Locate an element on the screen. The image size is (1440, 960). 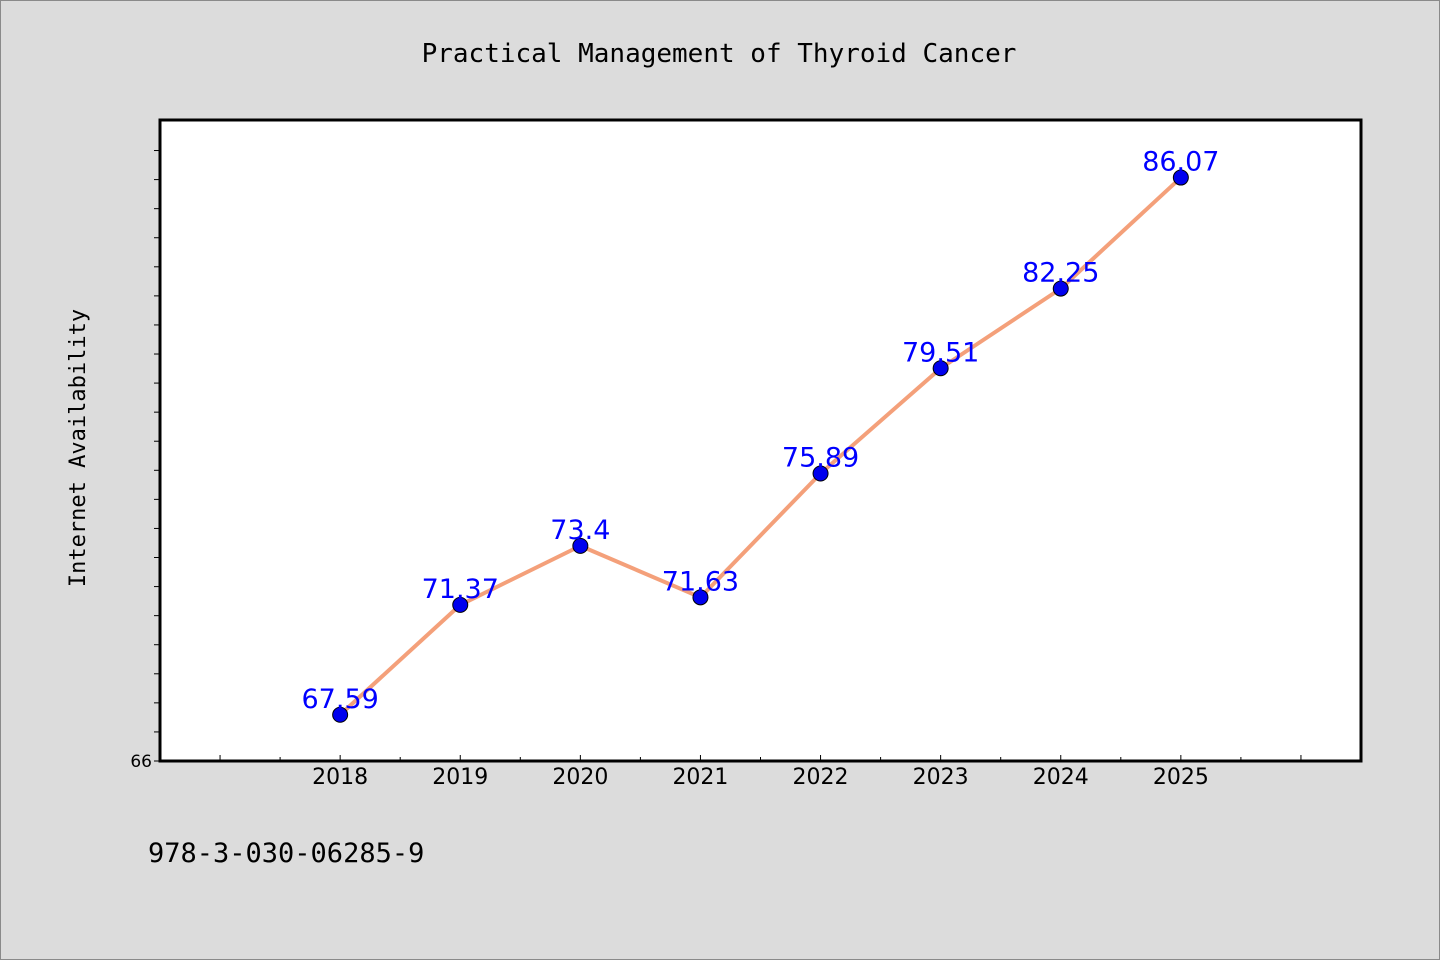
isbn-text: 978-3-030-06285-9 is located at coordinates (286, 853).